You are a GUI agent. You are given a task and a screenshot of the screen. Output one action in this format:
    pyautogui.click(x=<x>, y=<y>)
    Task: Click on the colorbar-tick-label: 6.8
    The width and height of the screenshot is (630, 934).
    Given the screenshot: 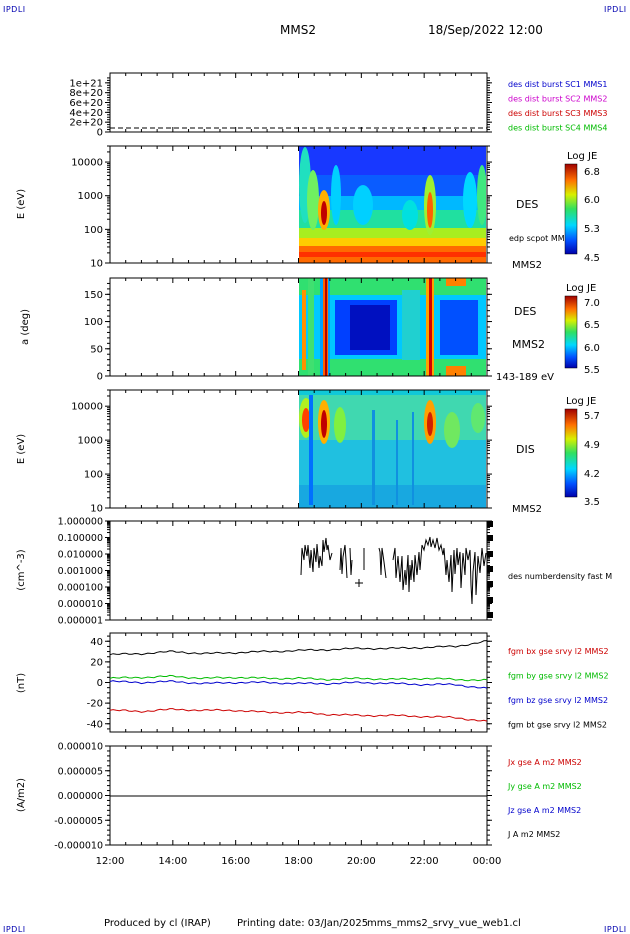 What is the action you would take?
    pyautogui.click(x=592, y=172)
    